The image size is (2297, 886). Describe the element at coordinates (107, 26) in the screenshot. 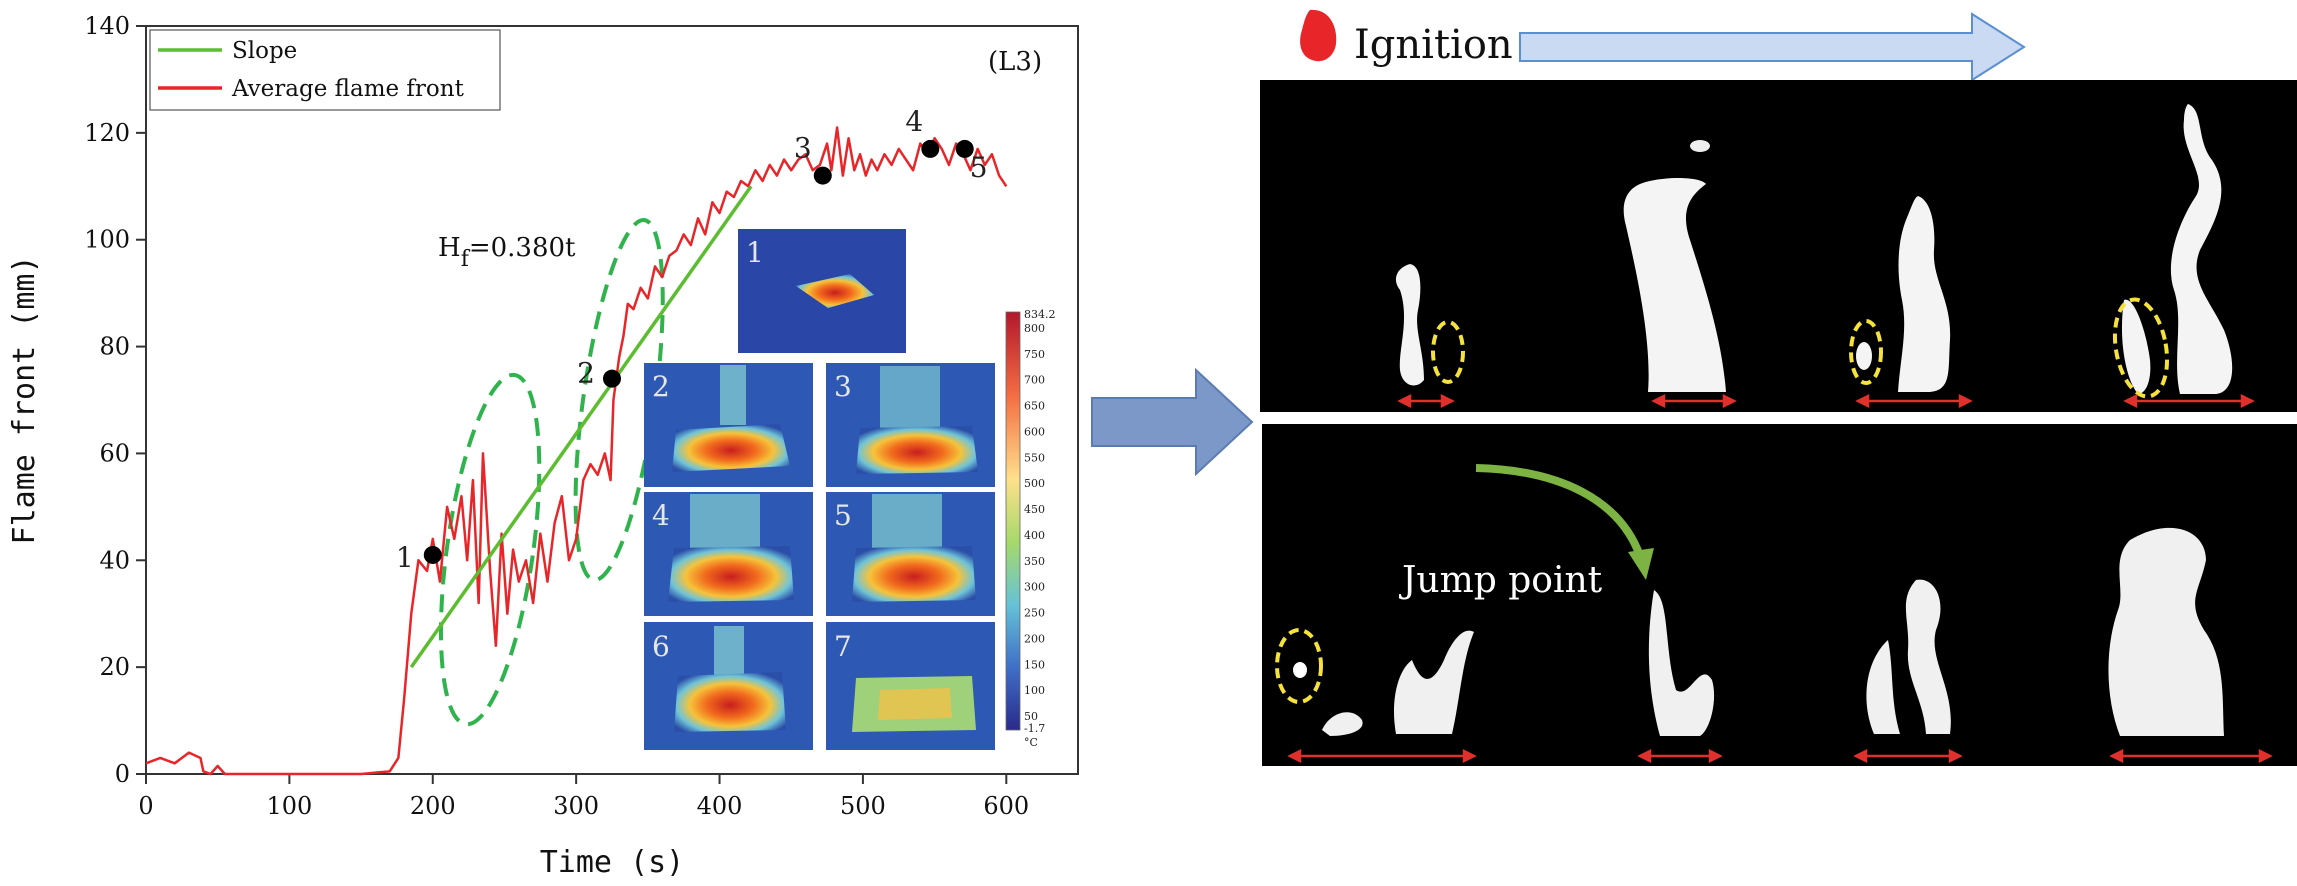

I see `y-tick-label: 140` at that location.